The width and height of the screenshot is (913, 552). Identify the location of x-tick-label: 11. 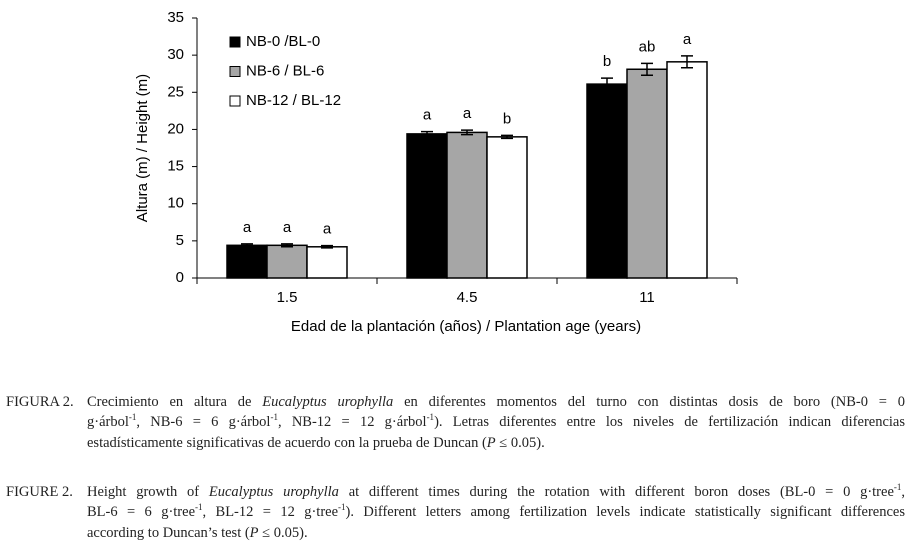
(647, 297).